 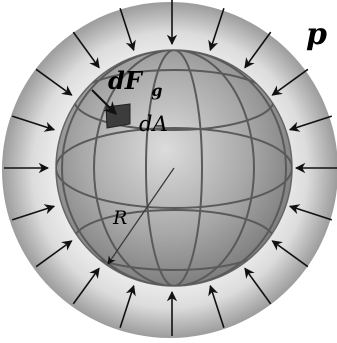 I want to click on meridian-center-line, so click(x=174, y=168).